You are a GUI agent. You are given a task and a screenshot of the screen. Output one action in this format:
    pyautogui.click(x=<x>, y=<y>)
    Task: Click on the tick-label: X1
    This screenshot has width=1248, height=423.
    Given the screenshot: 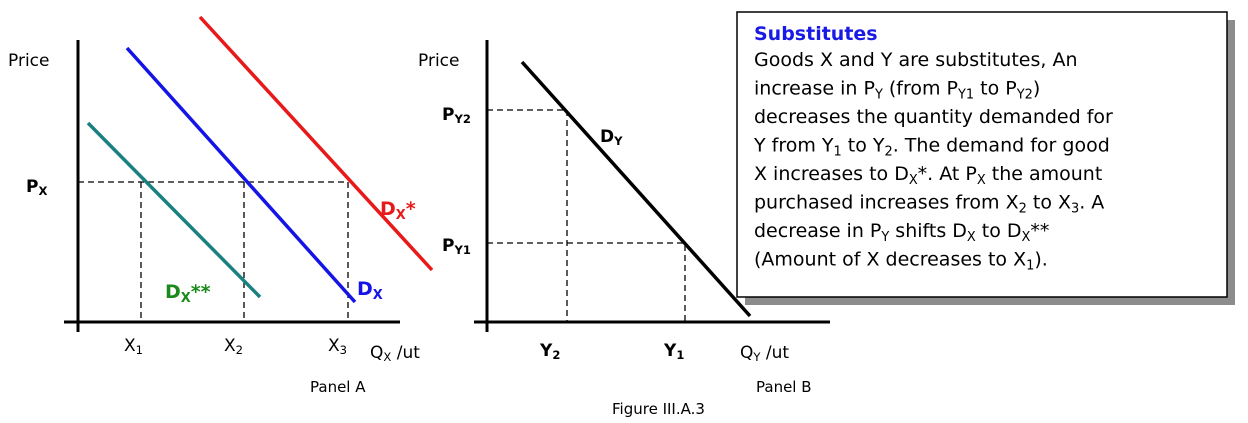 What is the action you would take?
    pyautogui.click(x=133, y=346)
    